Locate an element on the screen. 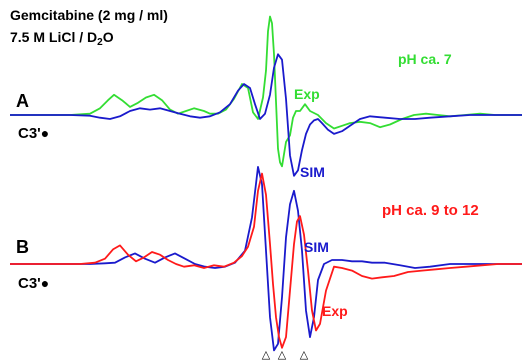 This screenshot has width=523, height=363. title-line-2: 7.5 M LiCl / D2O is located at coordinates (62, 38).